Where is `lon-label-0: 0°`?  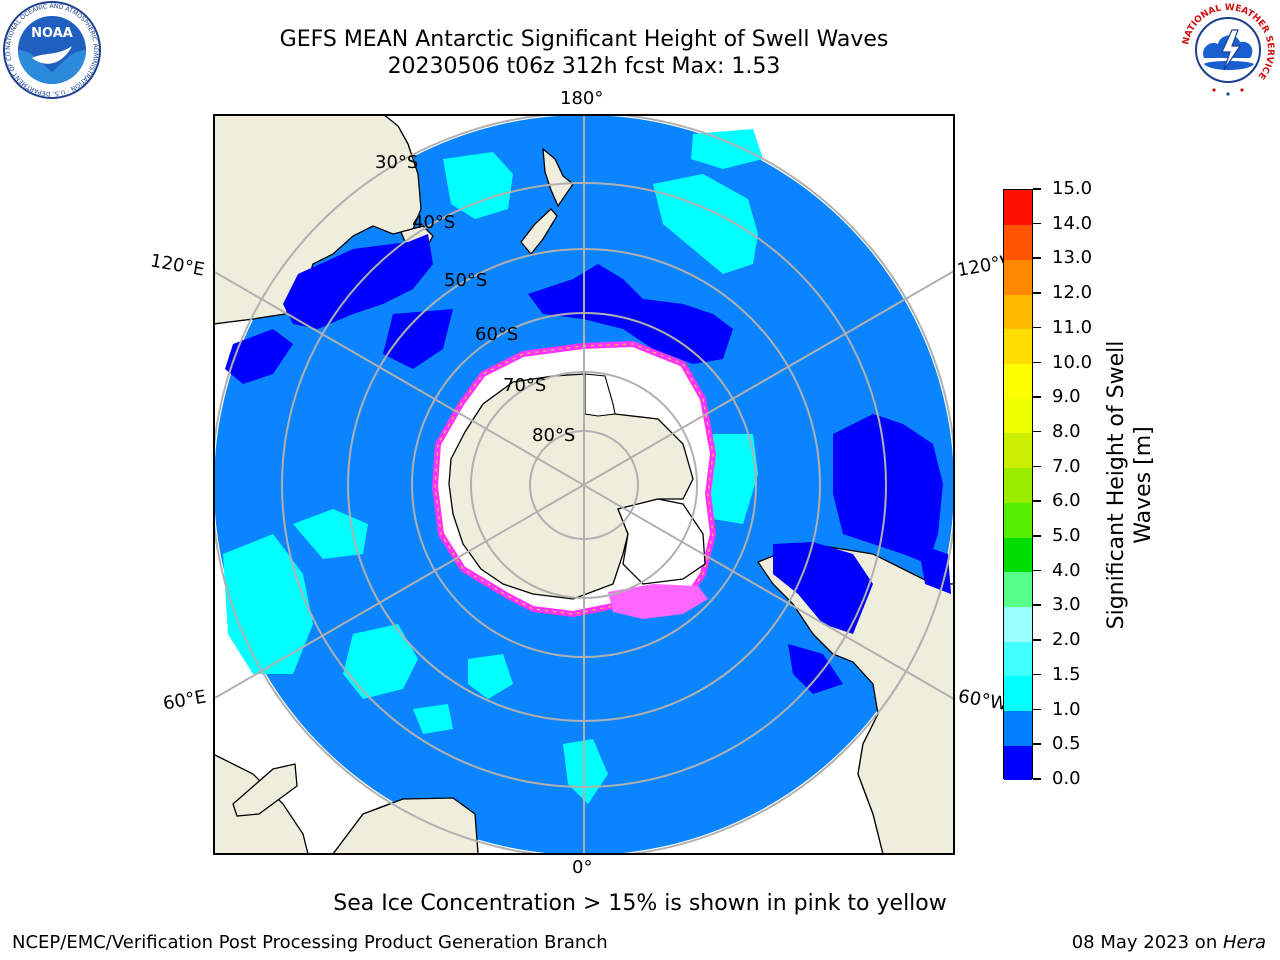
lon-label-0: 0° is located at coordinates (582, 867).